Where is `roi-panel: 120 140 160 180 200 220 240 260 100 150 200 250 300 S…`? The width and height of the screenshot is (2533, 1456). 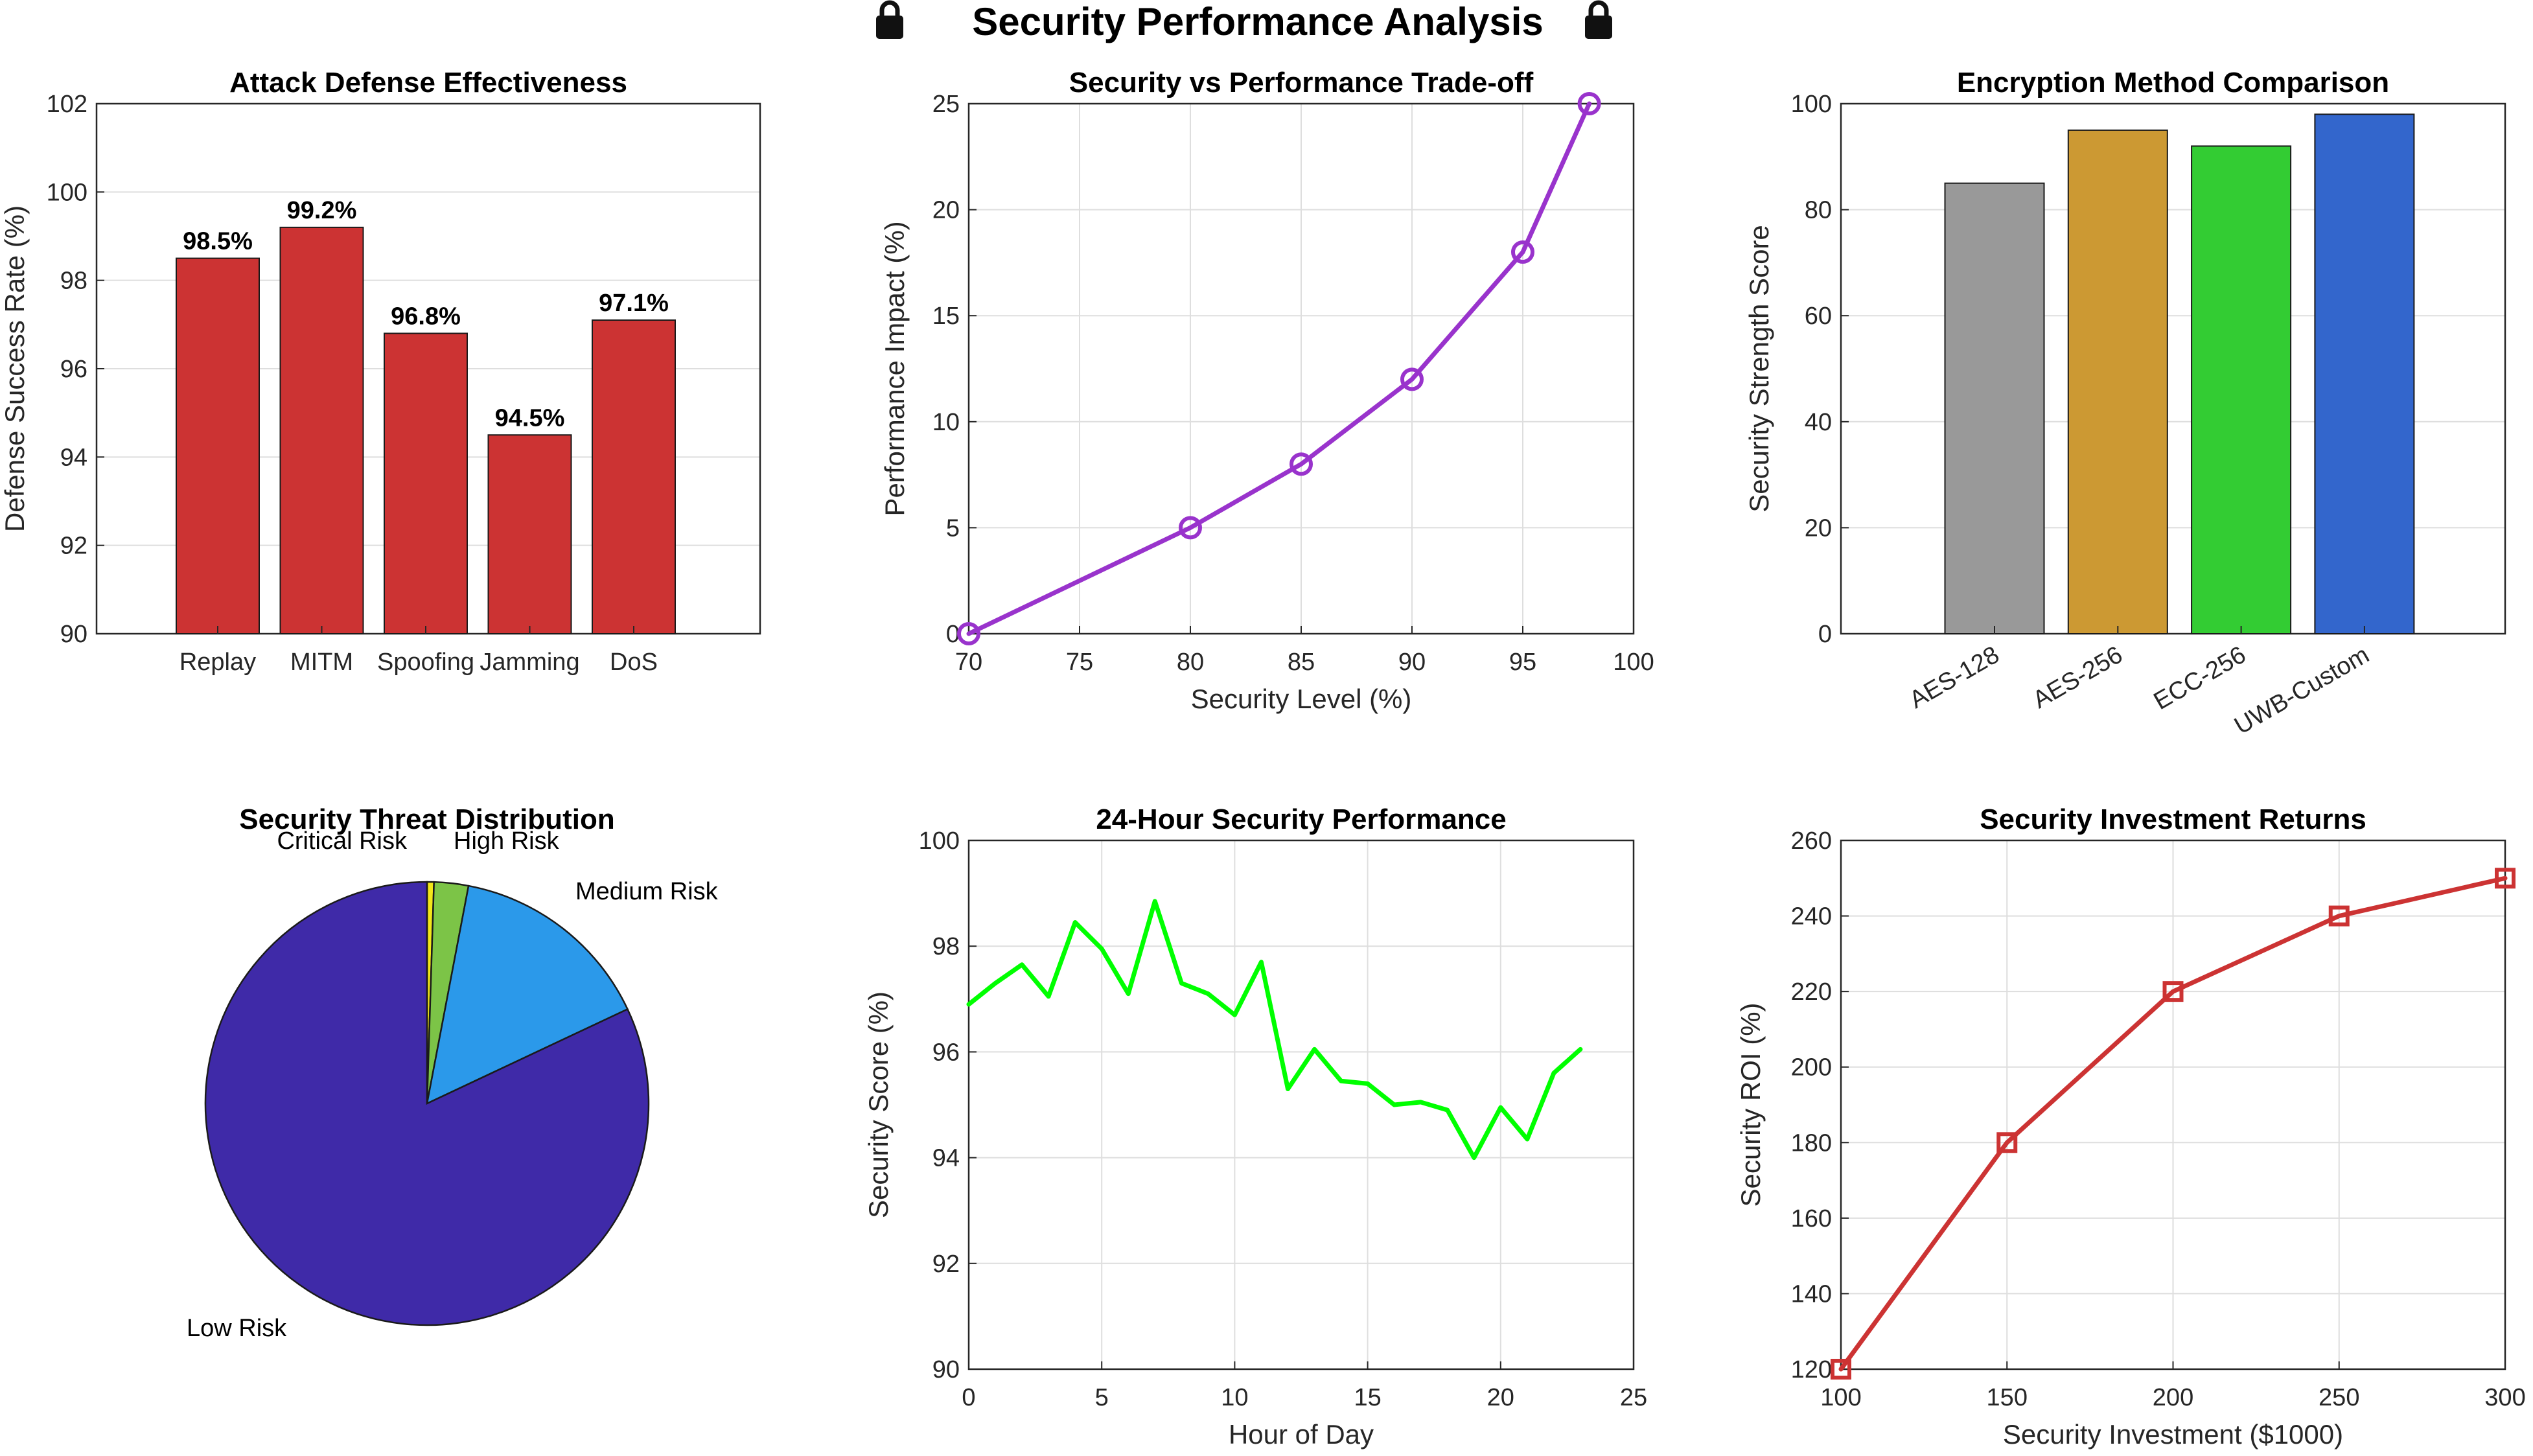 roi-panel: 120 140 160 180 200 220 240 260 100 150 200 250 300 S… is located at coordinates (2130, 1126).